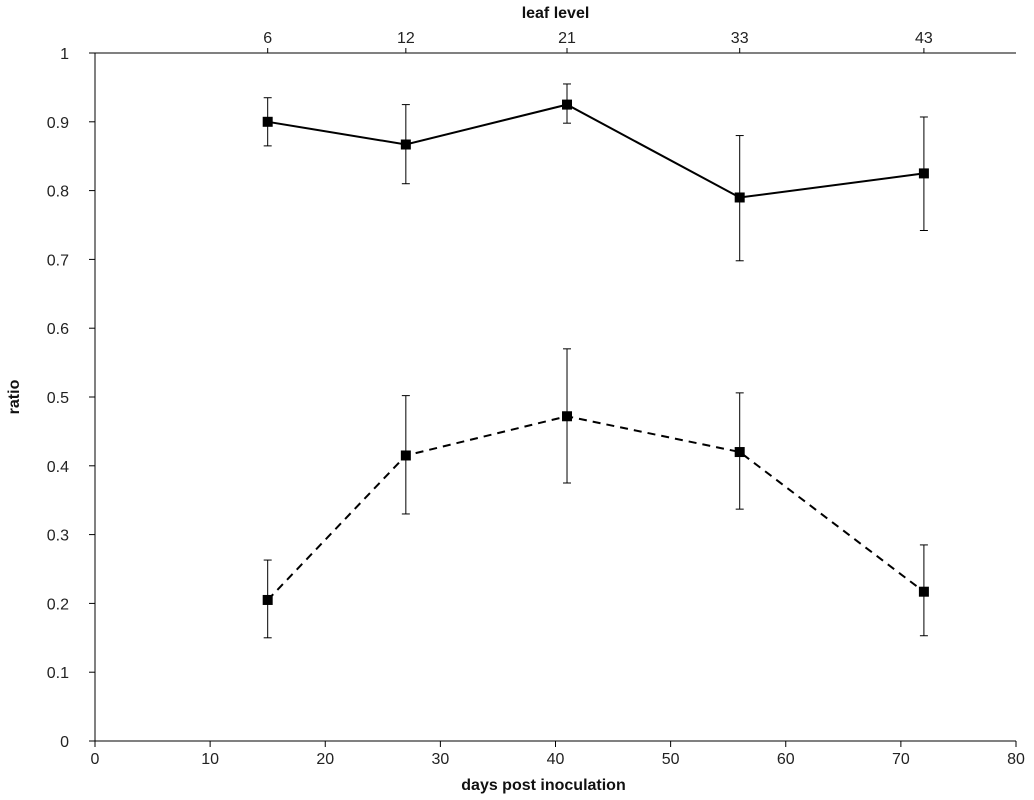 The width and height of the screenshot is (1034, 800). I want to click on top-tick-label: 6, so click(267, 38).